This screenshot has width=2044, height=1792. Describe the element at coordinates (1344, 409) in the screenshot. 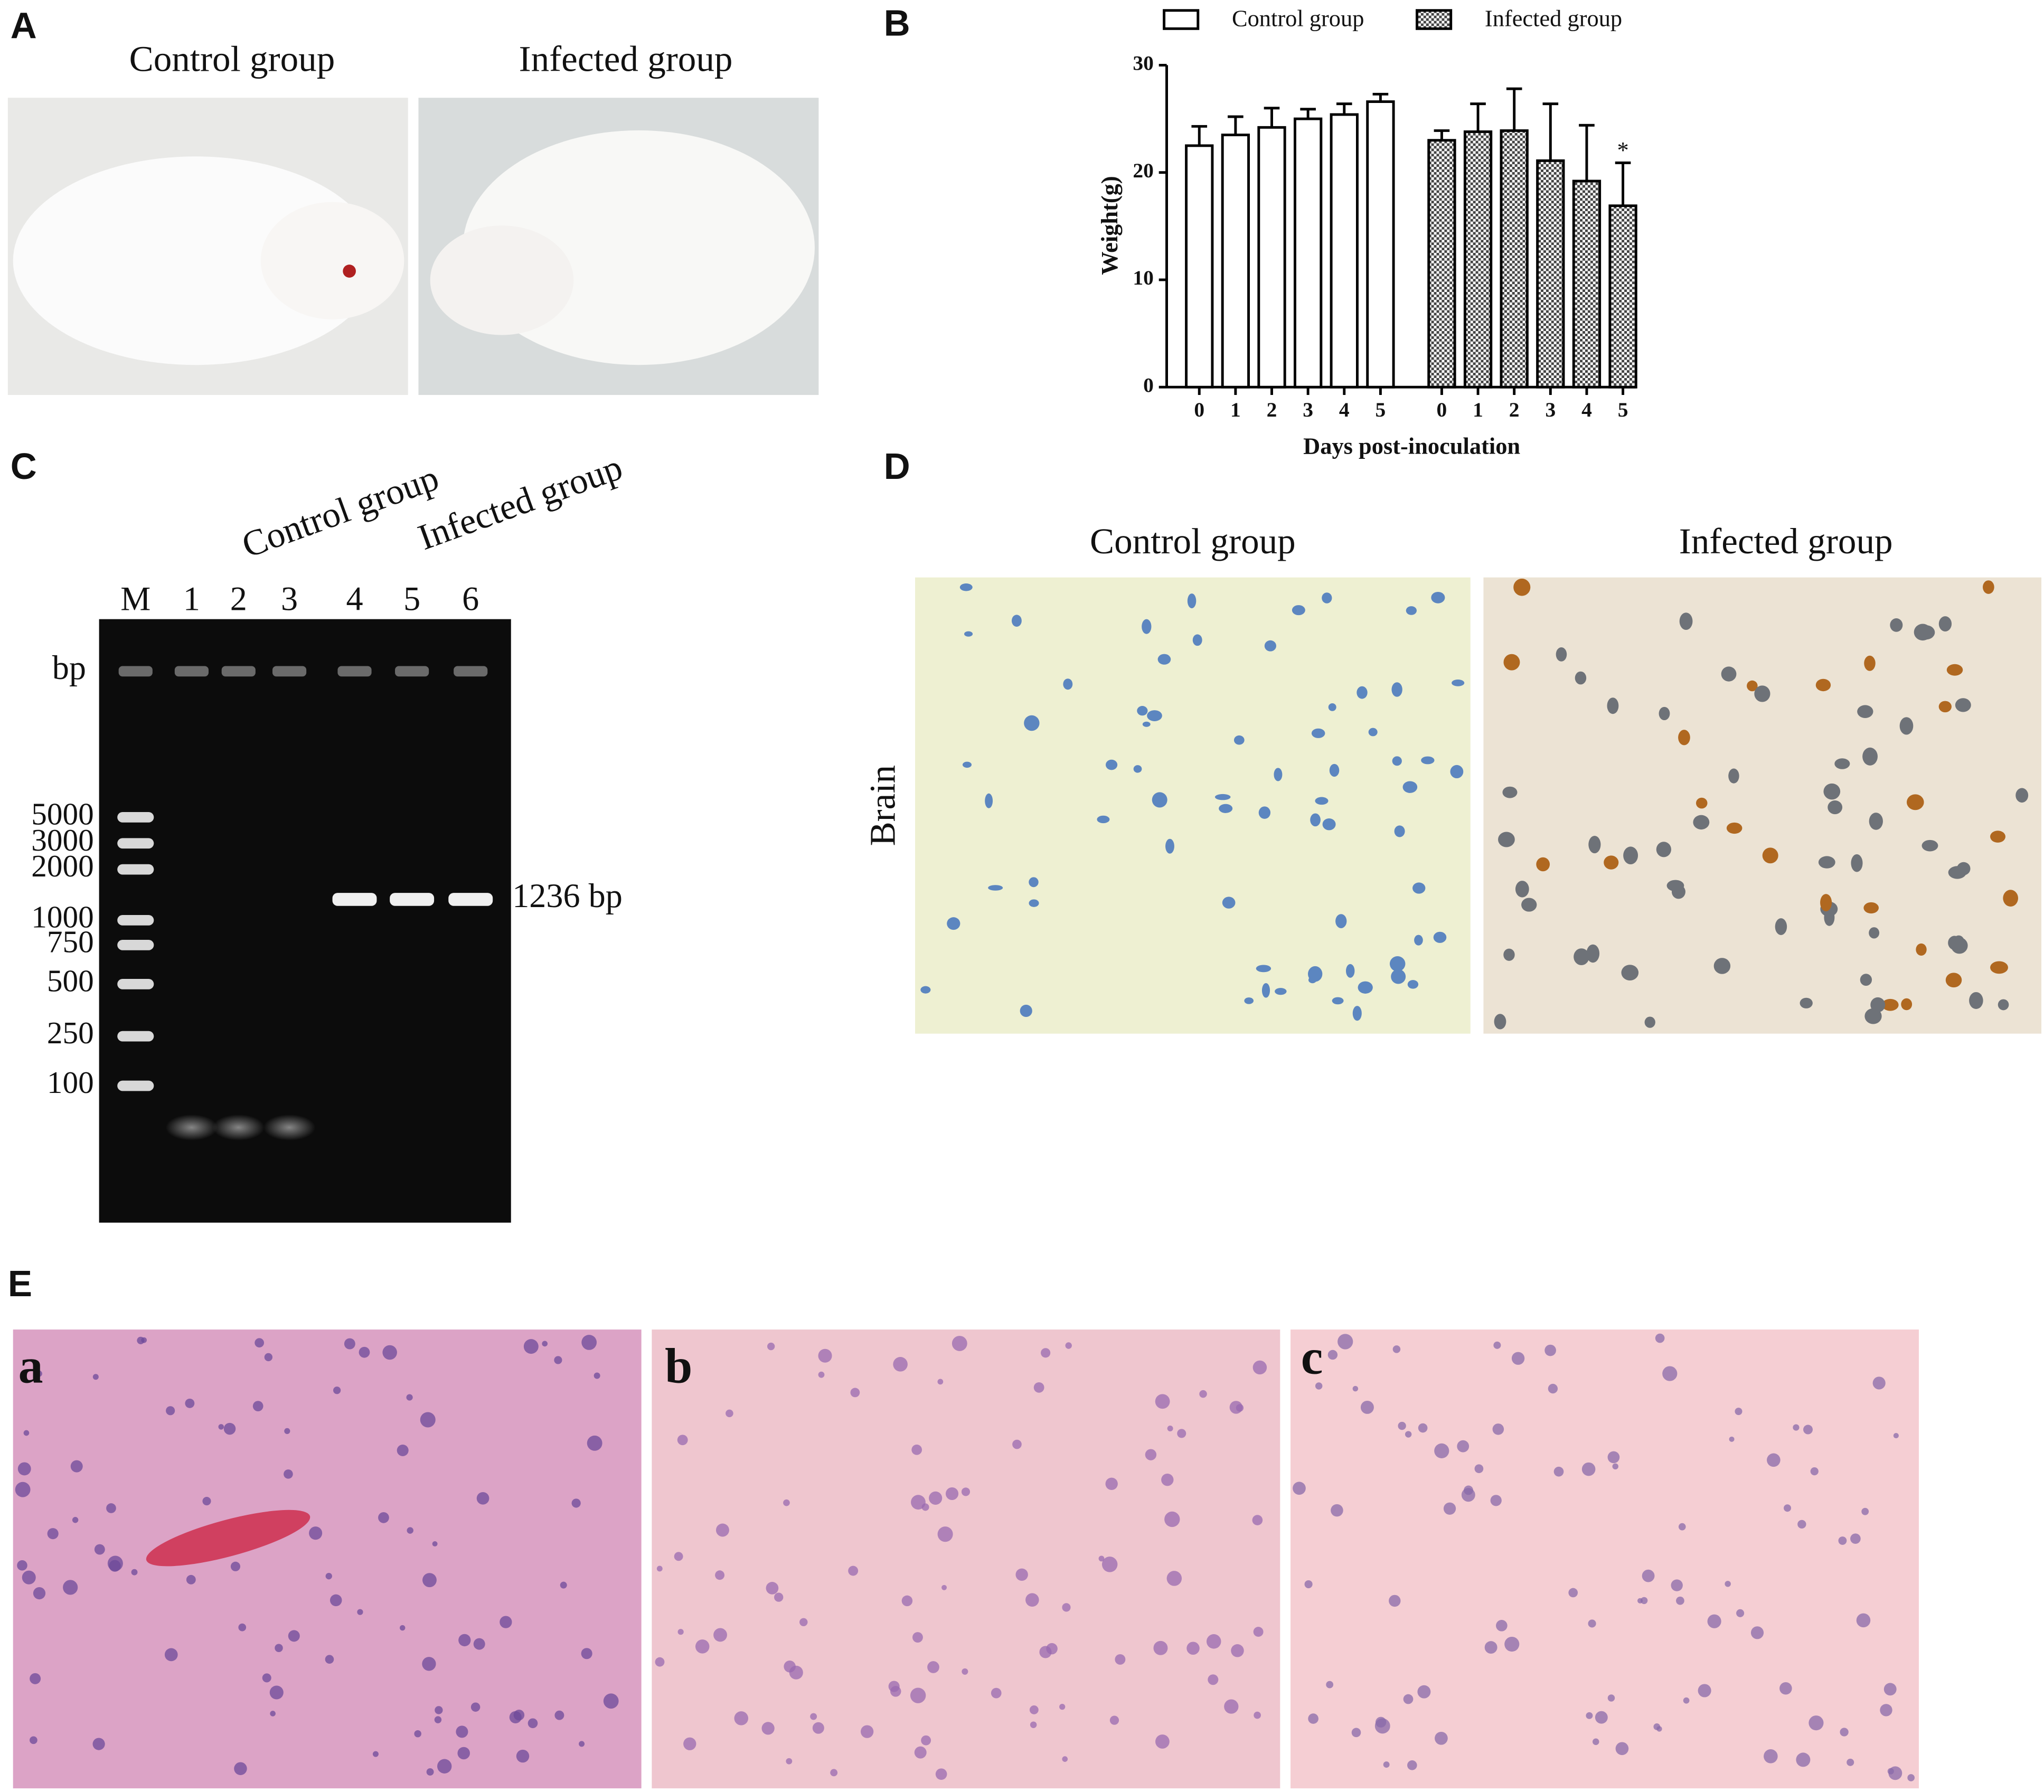

I see `x-tick-label: 4` at that location.